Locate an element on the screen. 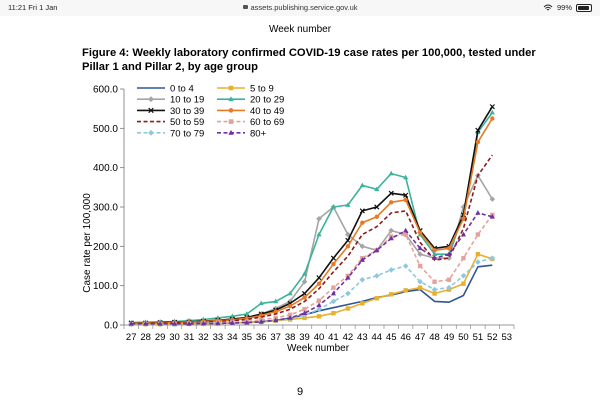 Image resolution: width=600 pixels, height=417 pixels. x-tick-label: 42 is located at coordinates (348, 337).